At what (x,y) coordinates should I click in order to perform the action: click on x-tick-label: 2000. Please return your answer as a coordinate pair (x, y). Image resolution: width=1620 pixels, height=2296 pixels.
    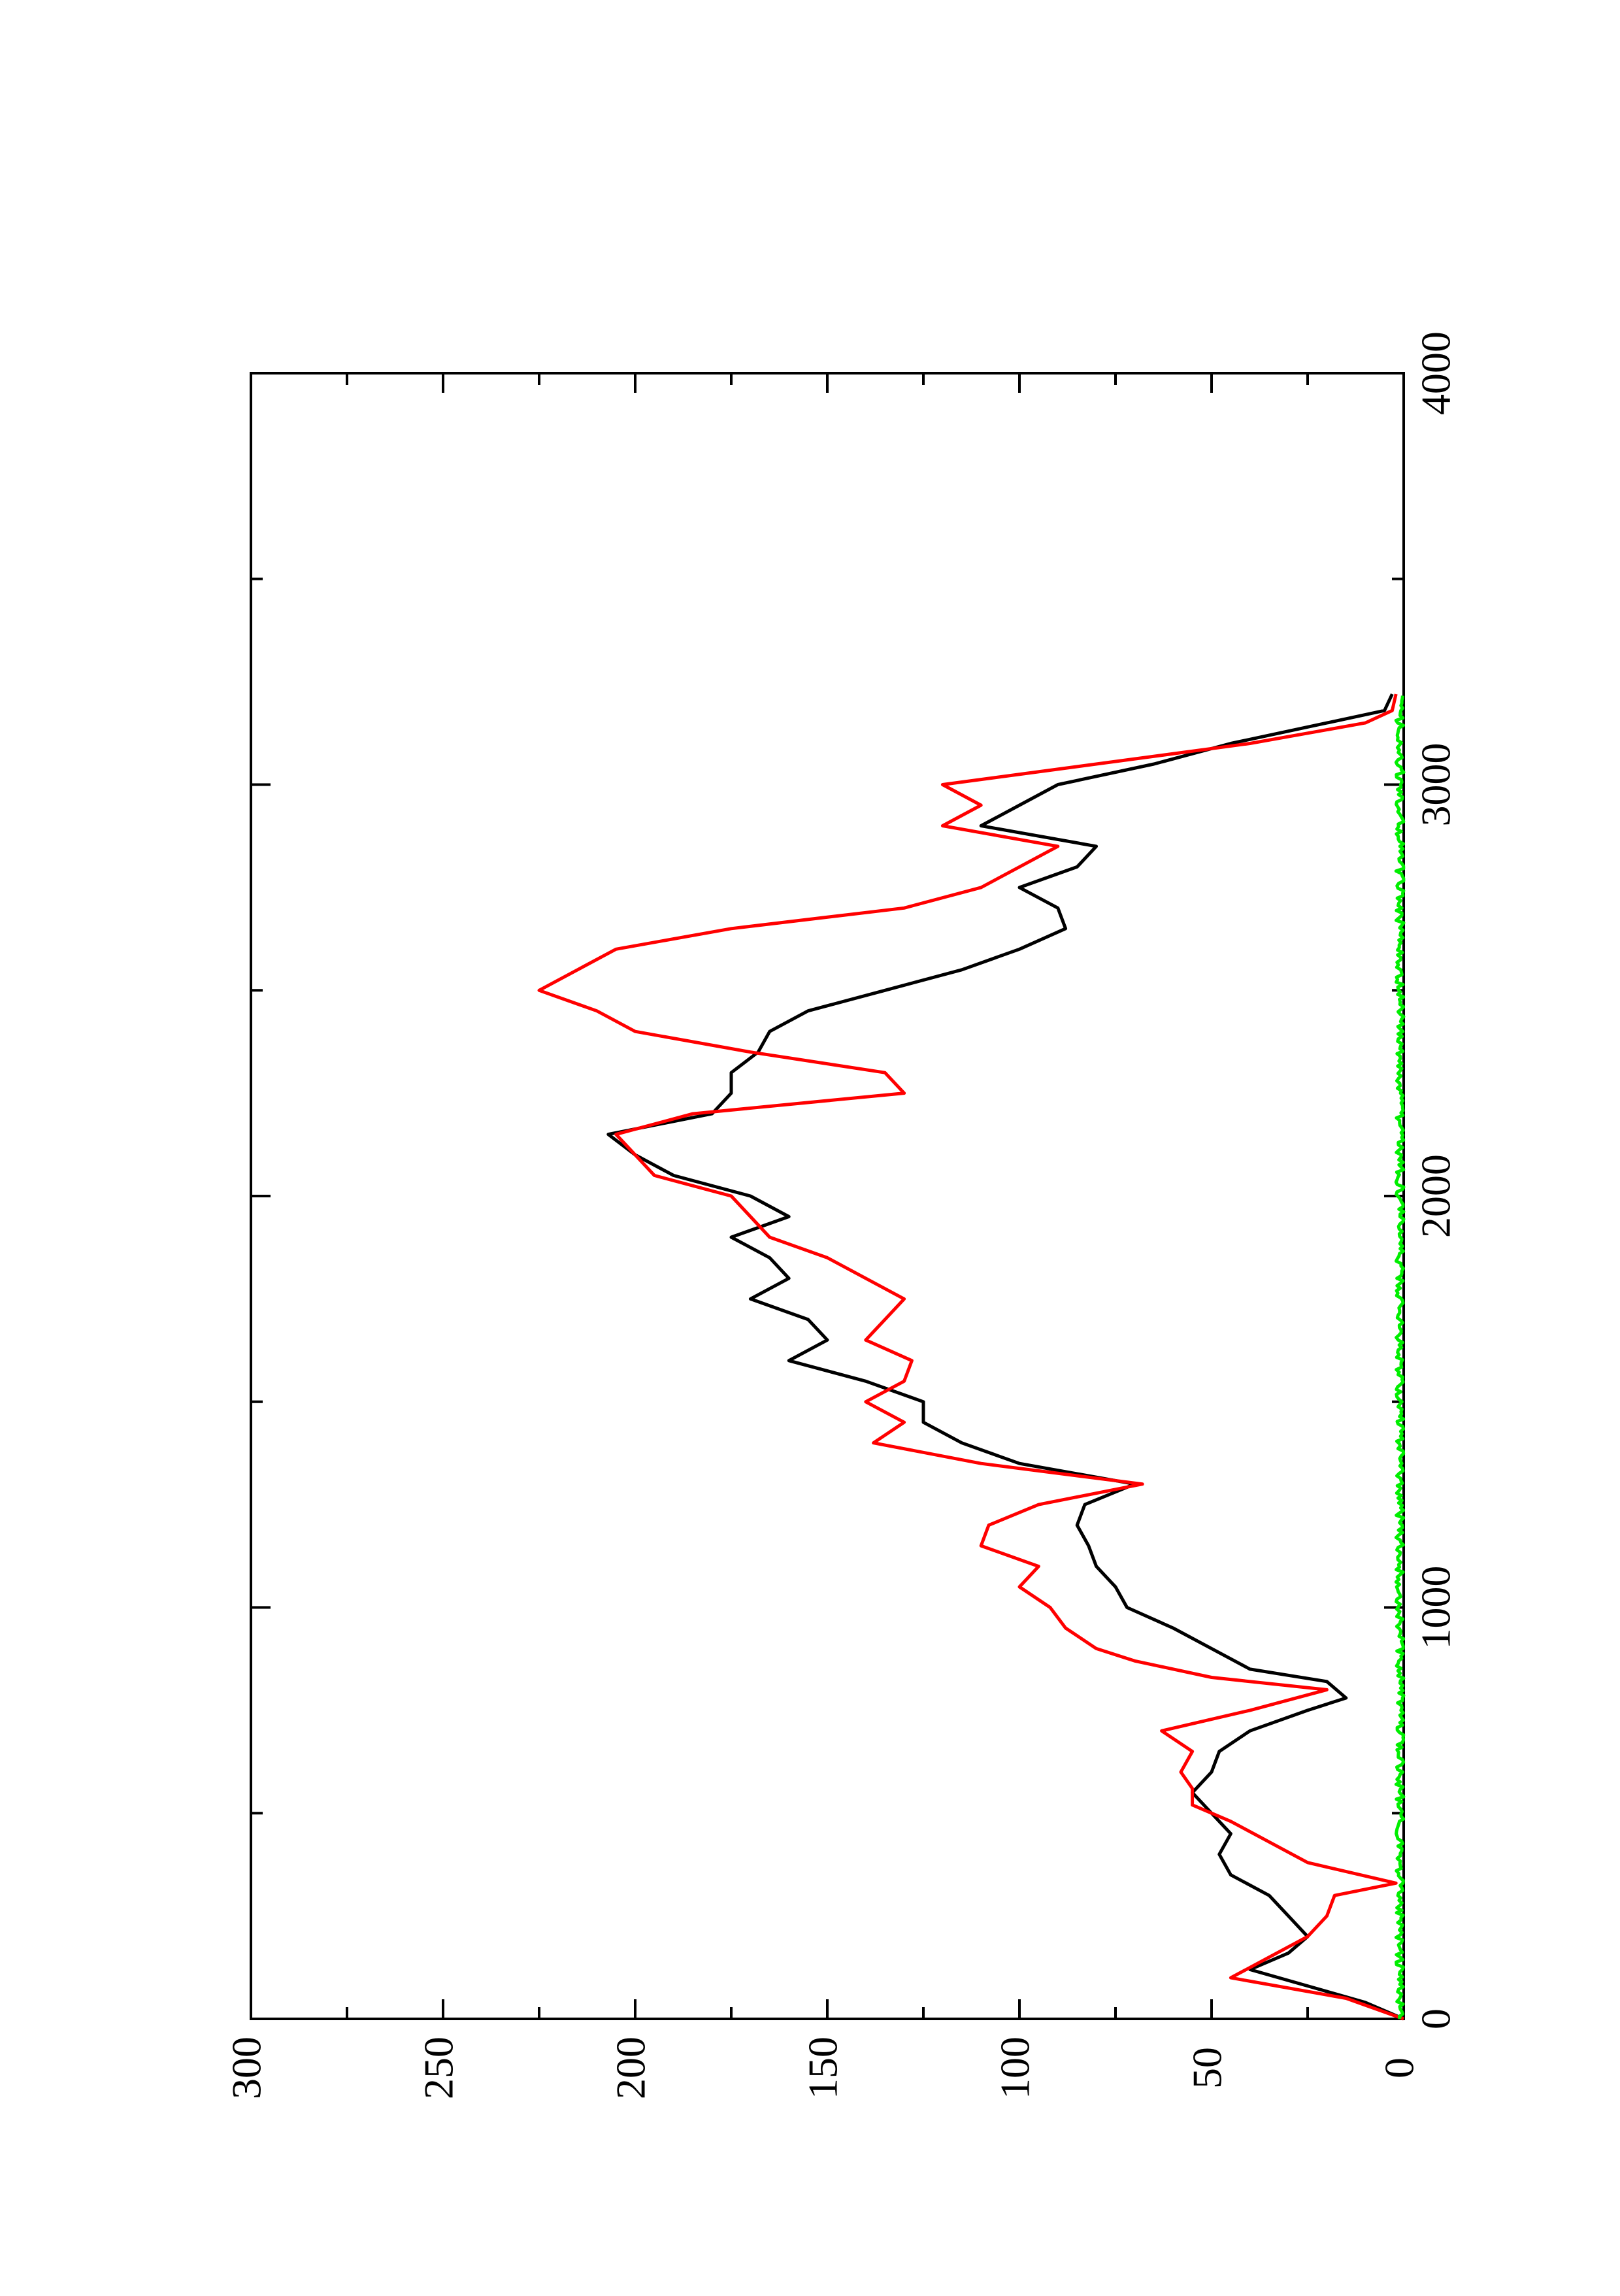
    Looking at the image, I should click on (1436, 1196).